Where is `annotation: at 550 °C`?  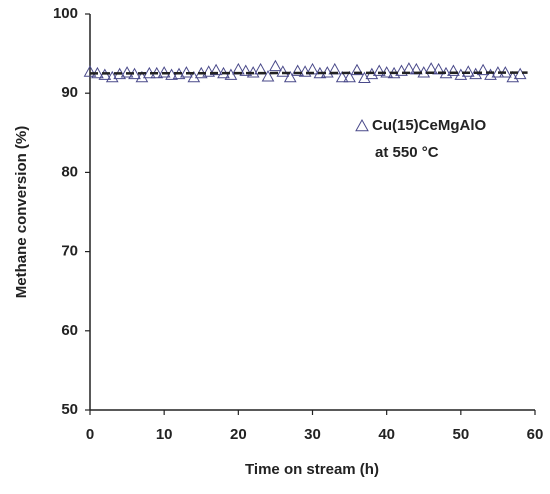
annotation: at 550 °C is located at coordinates (407, 152).